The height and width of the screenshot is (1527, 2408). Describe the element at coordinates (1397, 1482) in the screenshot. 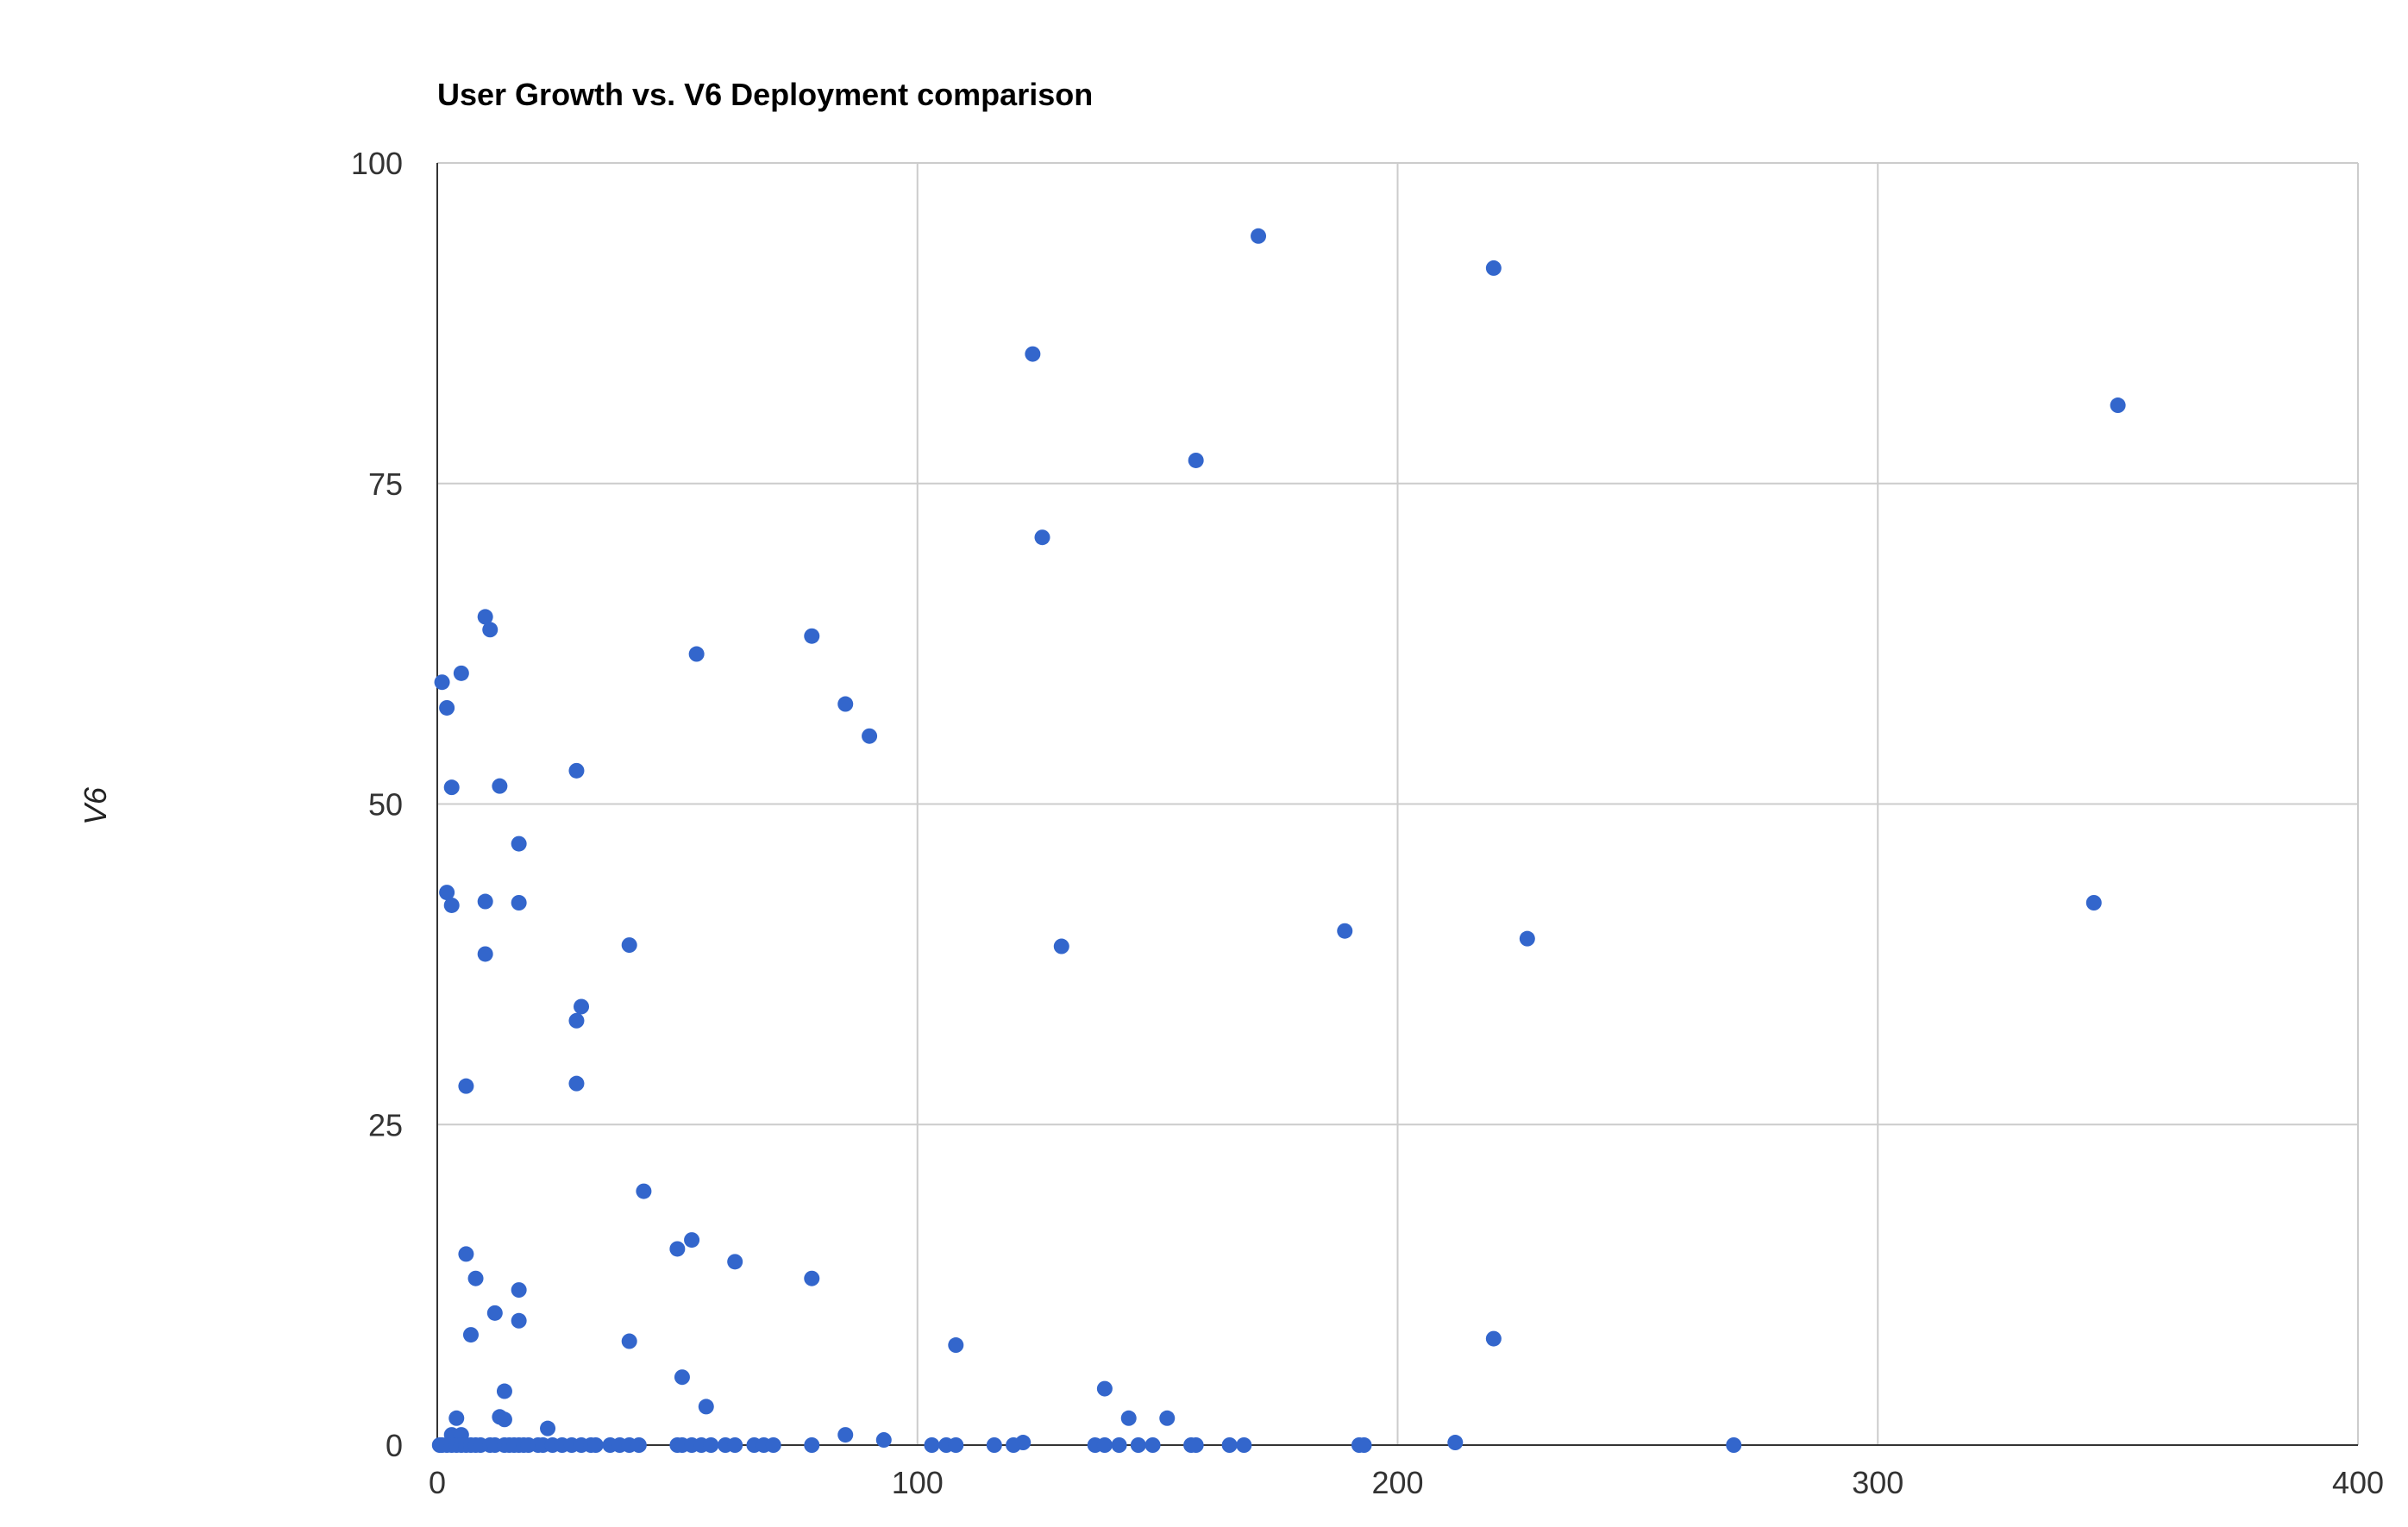

I see `x-tick-label: 200` at that location.